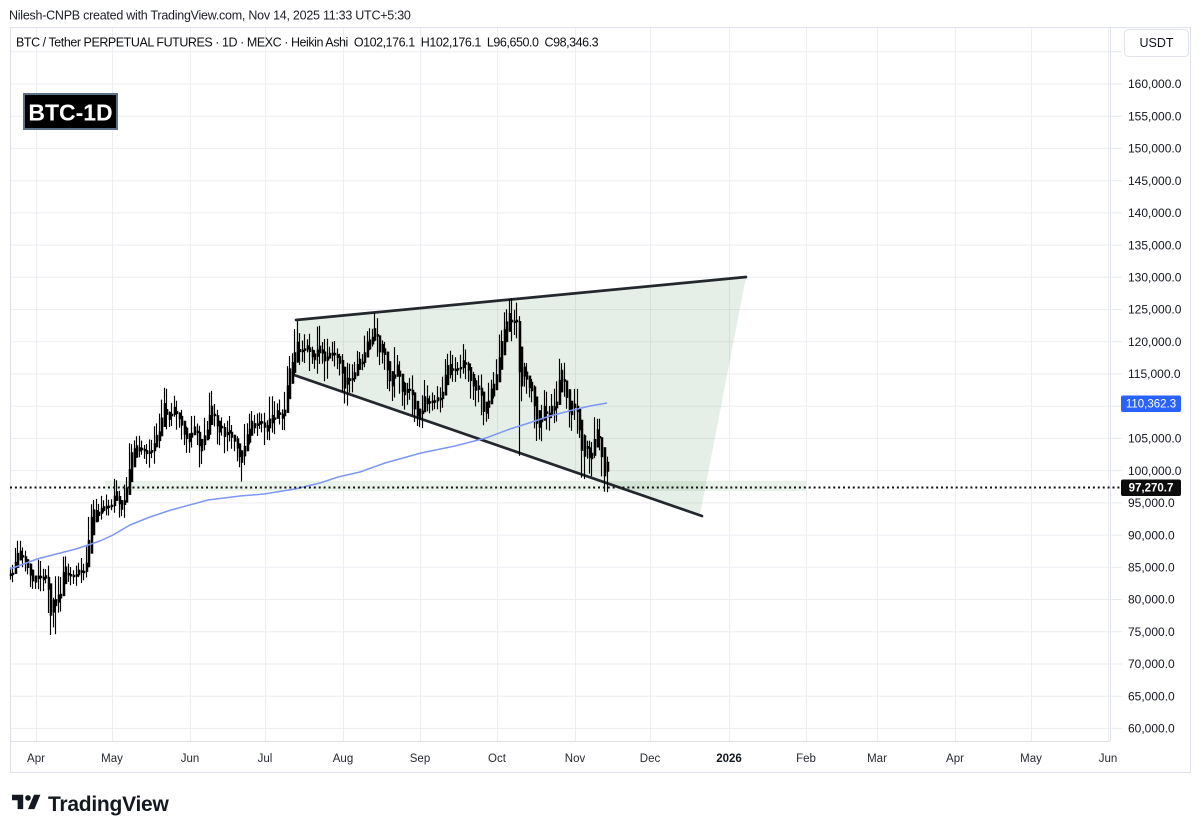  Describe the element at coordinates (1155, 439) in the screenshot. I see `svg-text: 105,000.0` at that location.